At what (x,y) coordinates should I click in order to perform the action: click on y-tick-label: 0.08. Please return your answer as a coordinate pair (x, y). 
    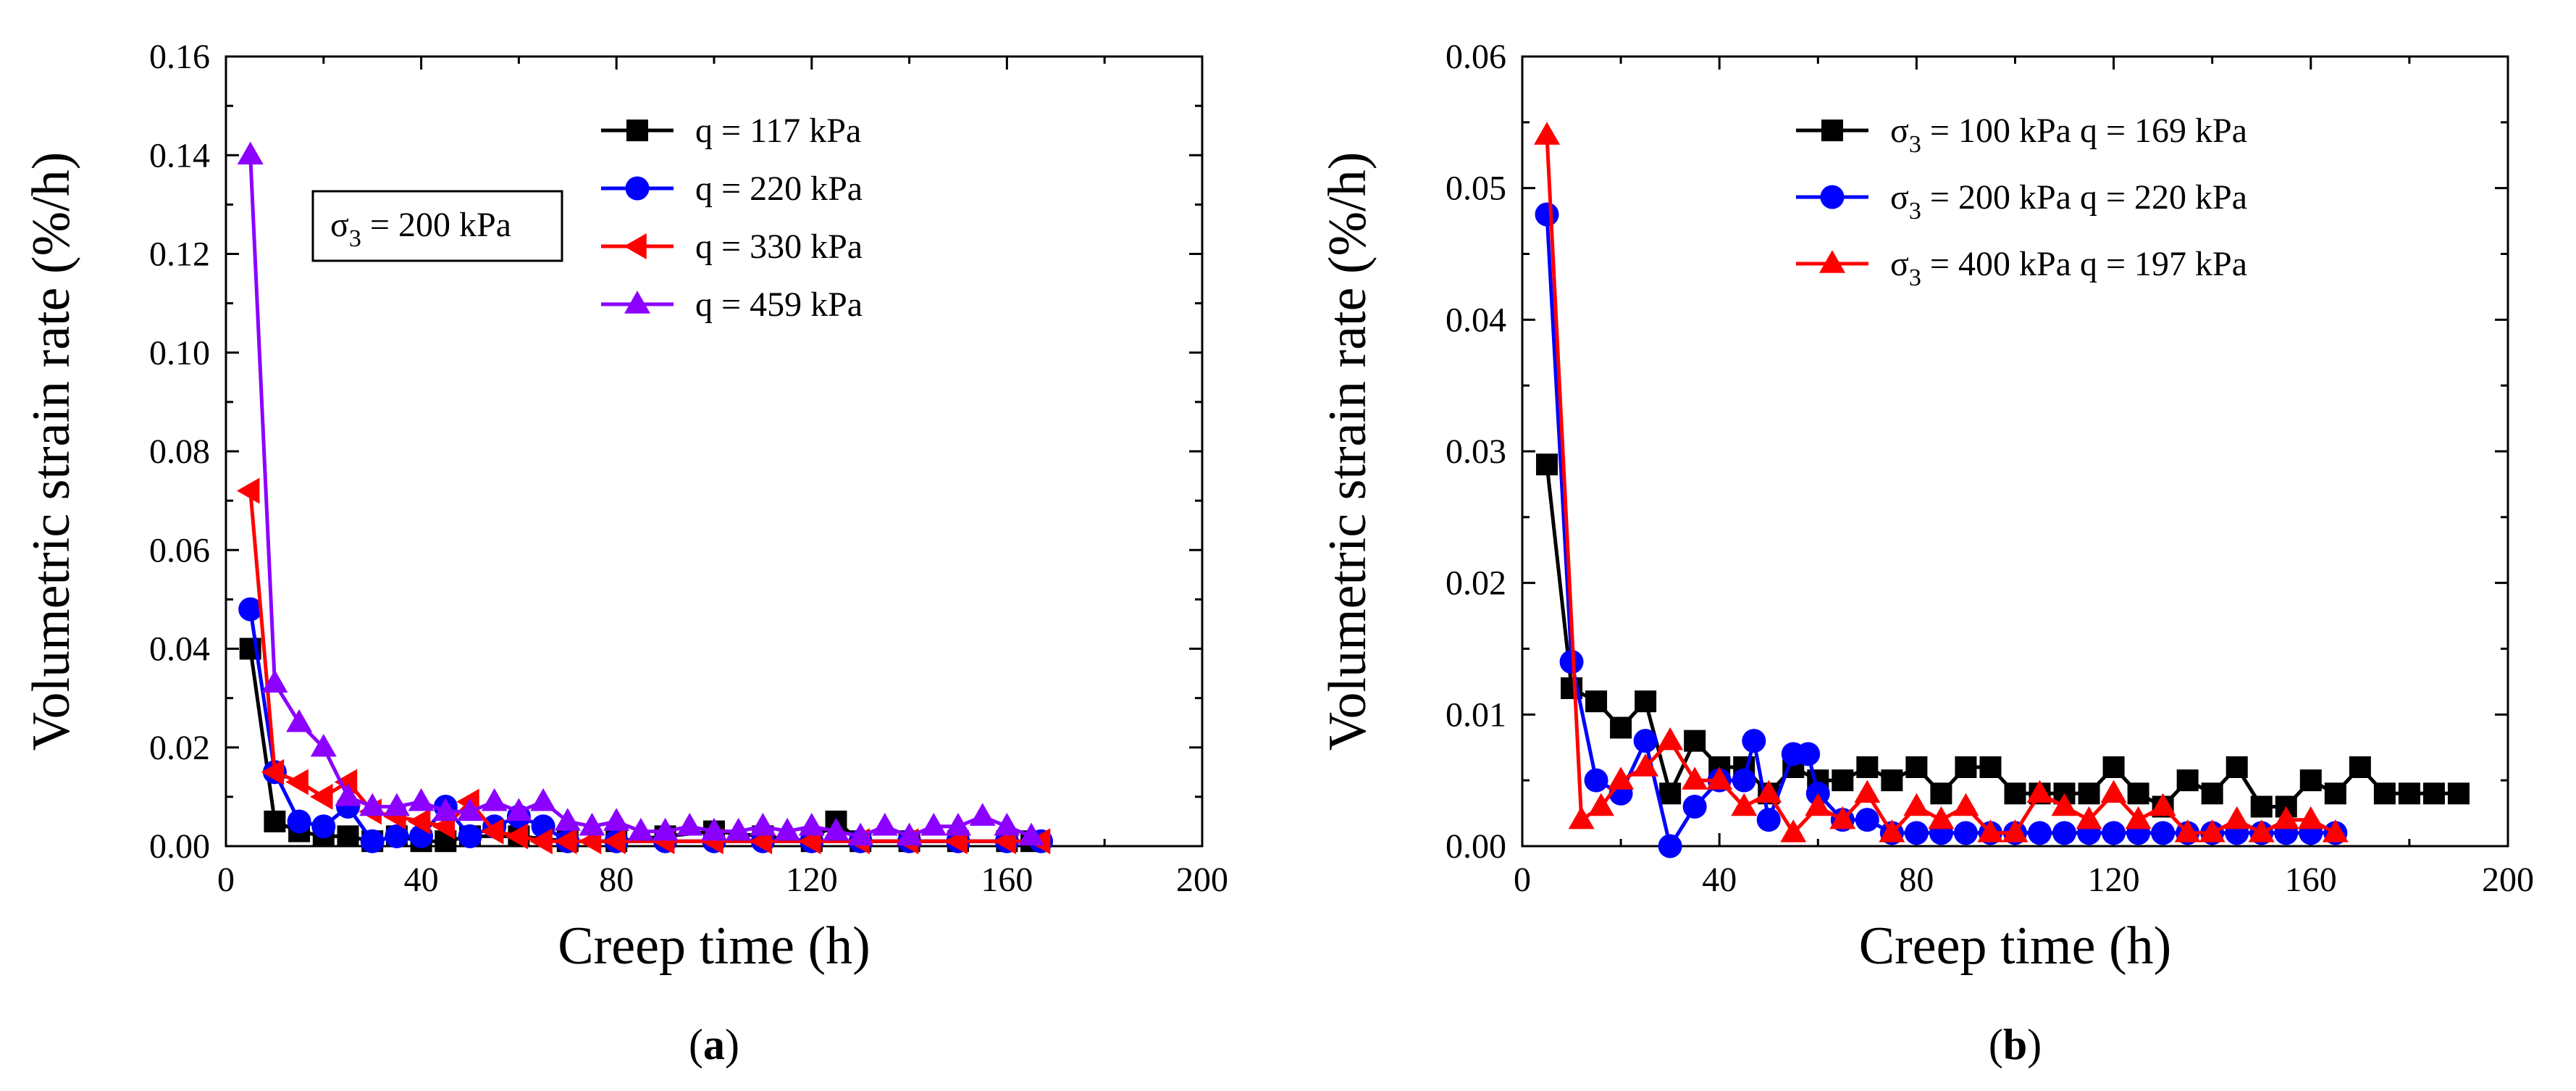
    Looking at the image, I should click on (179, 452).